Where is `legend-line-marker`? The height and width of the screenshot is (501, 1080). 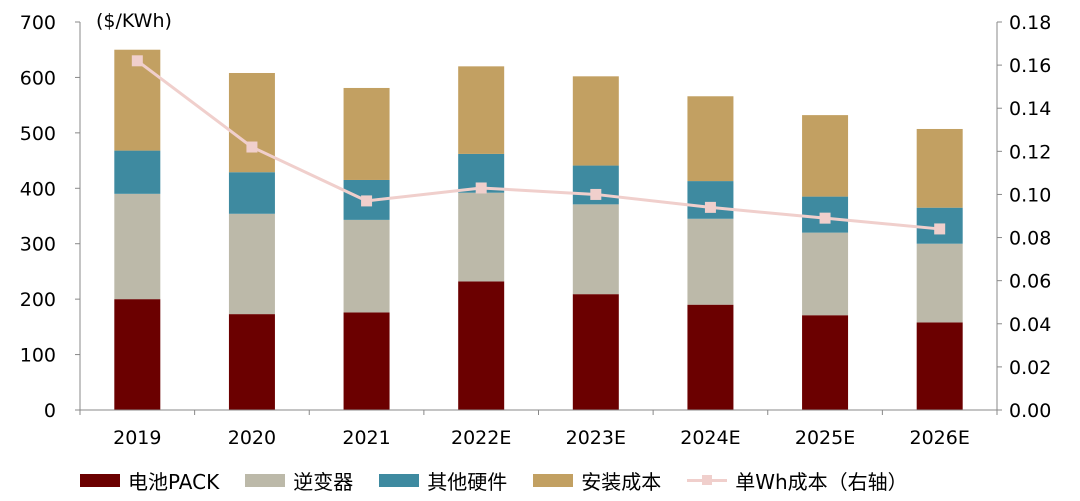
legend-line-marker is located at coordinates (707, 480).